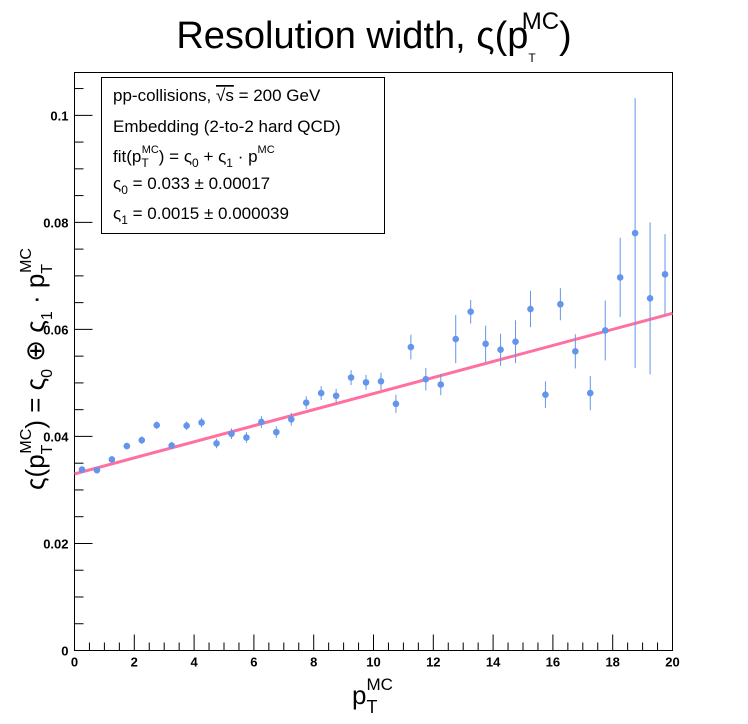 This screenshot has width=748, height=724. What do you see at coordinates (553, 662) in the screenshot?
I see `x-tick-label: 16` at bounding box center [553, 662].